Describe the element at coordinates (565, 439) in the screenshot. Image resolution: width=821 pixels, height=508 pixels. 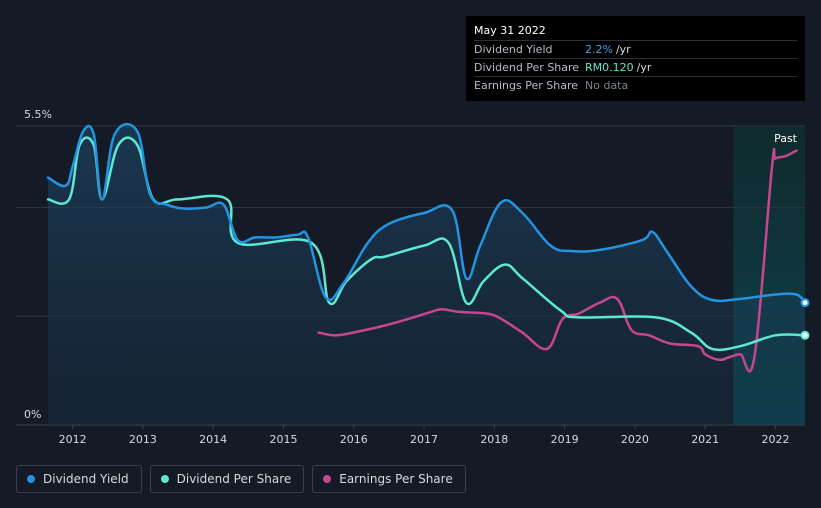
I see `x-tick-label: 2019` at that location.